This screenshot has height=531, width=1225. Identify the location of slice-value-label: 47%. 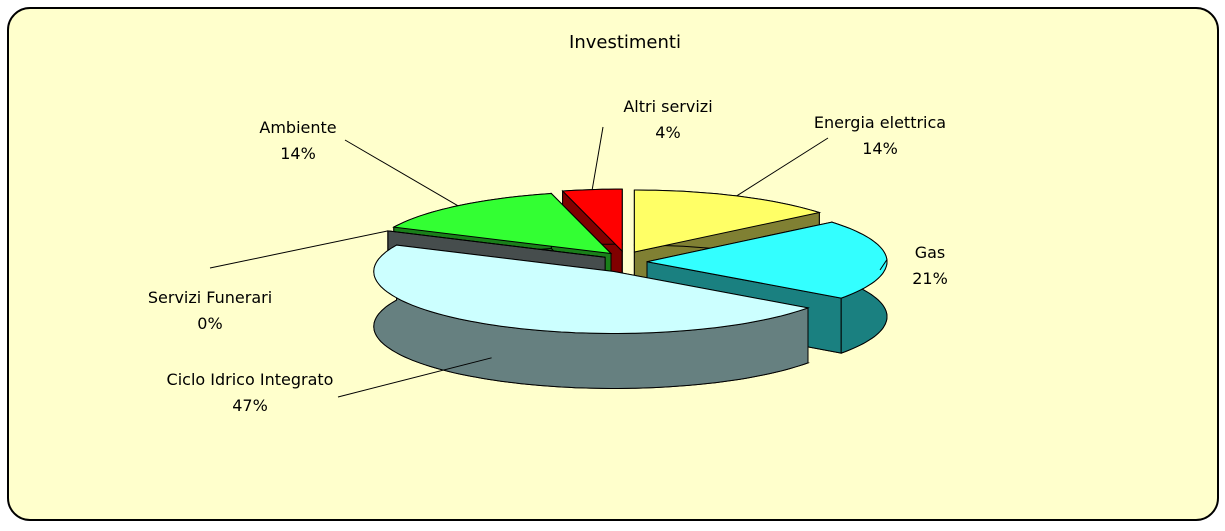
(250, 405).